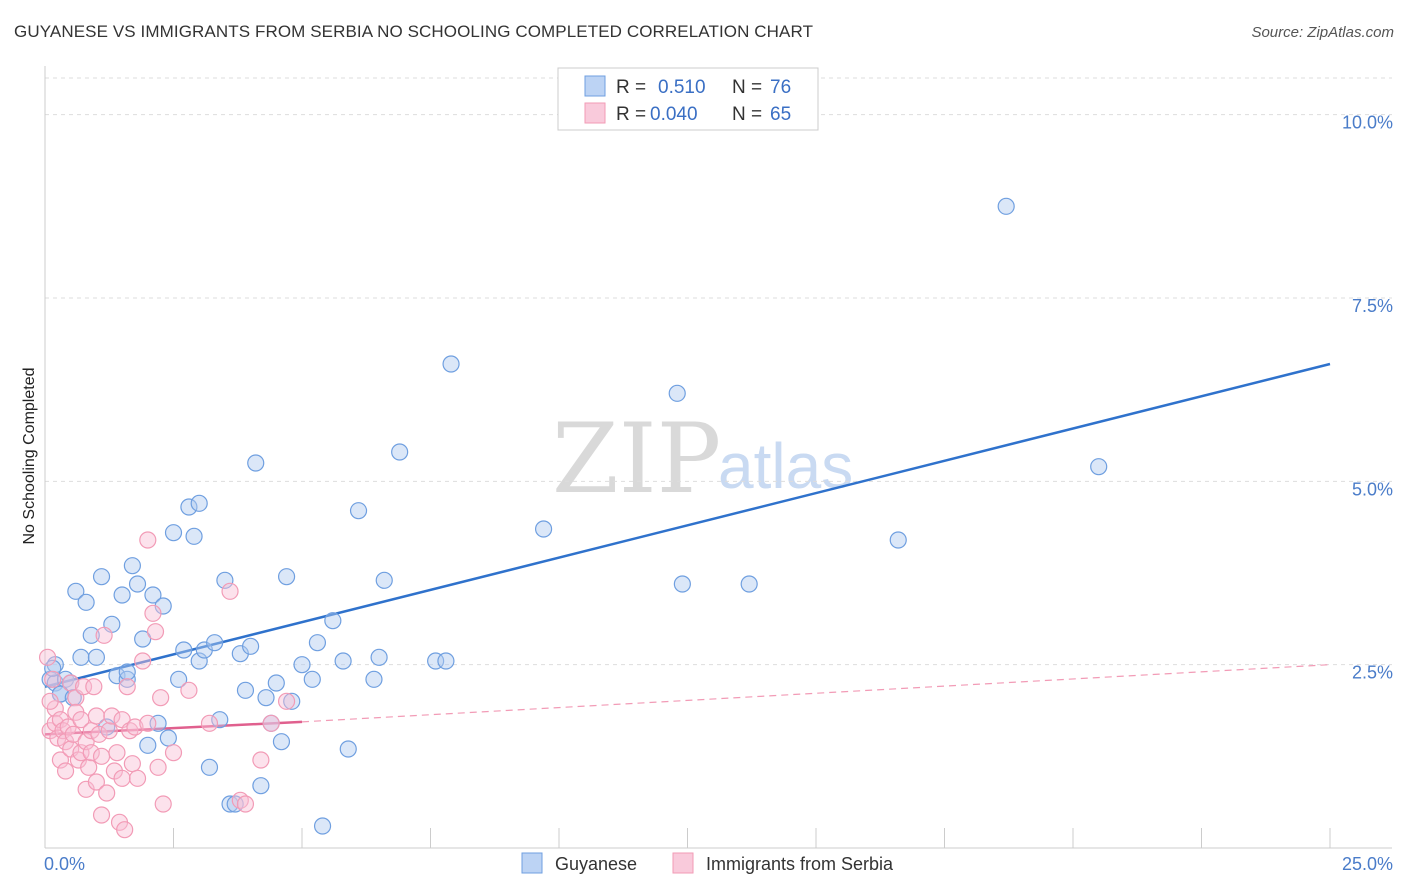  I want to click on legend-n-value-1: 76, so click(780, 87).